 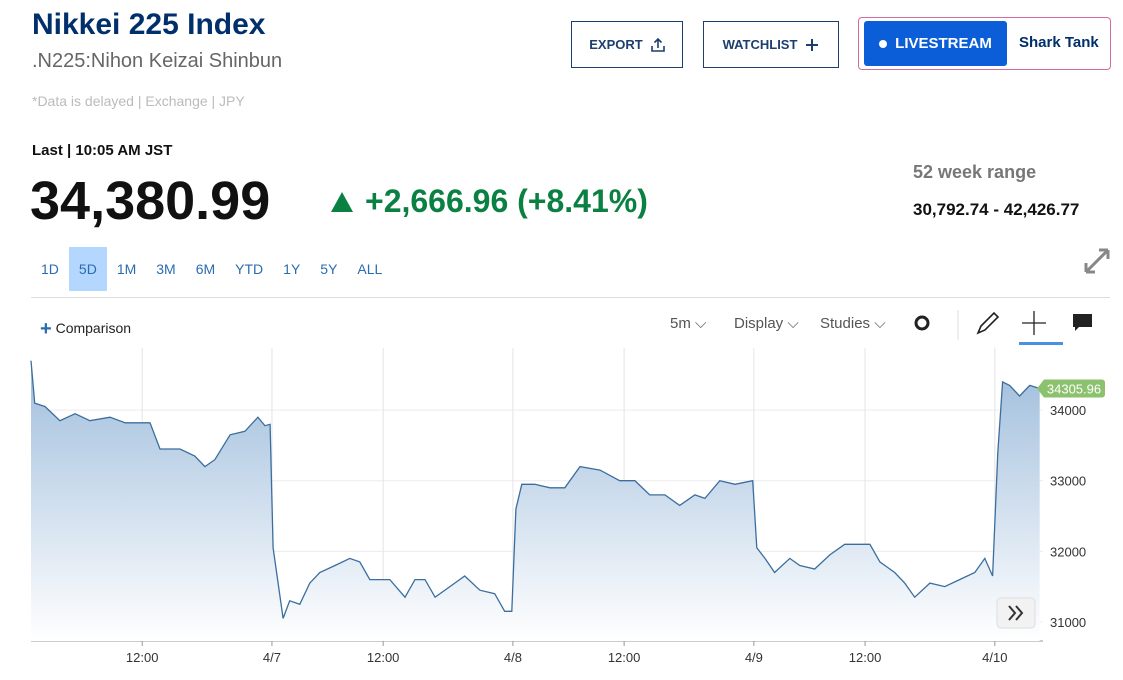 I want to click on range-buttons: 1D 5D 1M 3M 6M YTD 1Y 5Y ALL, so click(x=211, y=269).